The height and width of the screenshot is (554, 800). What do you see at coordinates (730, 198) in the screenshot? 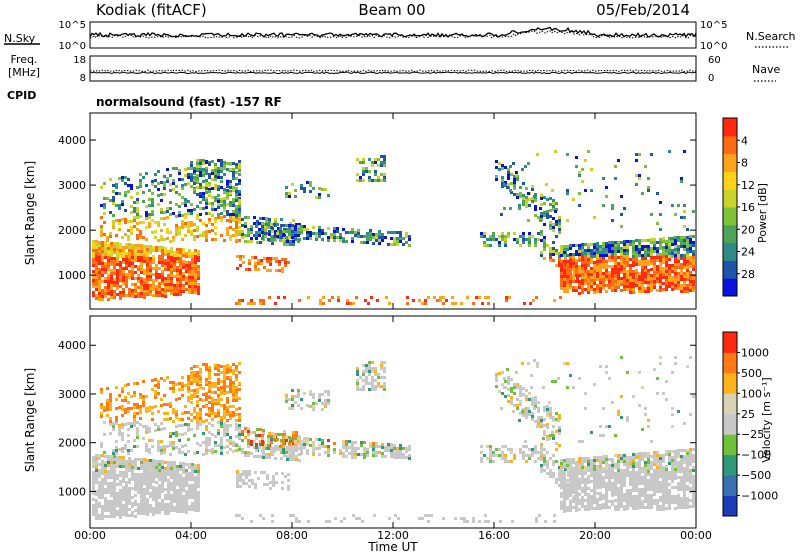
I see `colorbar-swatch` at bounding box center [730, 198].